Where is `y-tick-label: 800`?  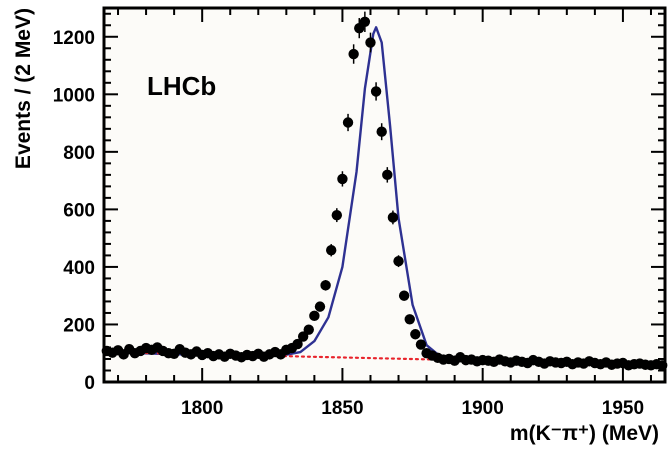 y-tick-label: 800 is located at coordinates (79, 153).